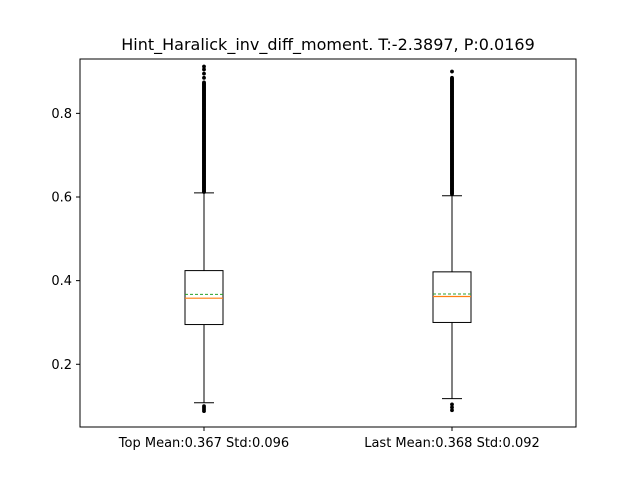 The image size is (640, 480). Describe the element at coordinates (203, 443) in the screenshot. I see `x-tick-label: Top Mean:0.367 Std:0.096` at that location.